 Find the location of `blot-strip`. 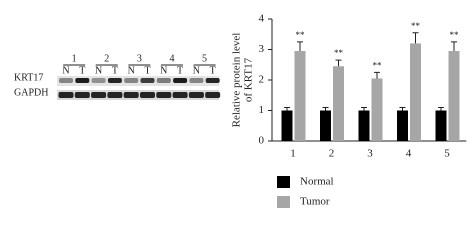

blot-strip is located at coordinates (138, 81).